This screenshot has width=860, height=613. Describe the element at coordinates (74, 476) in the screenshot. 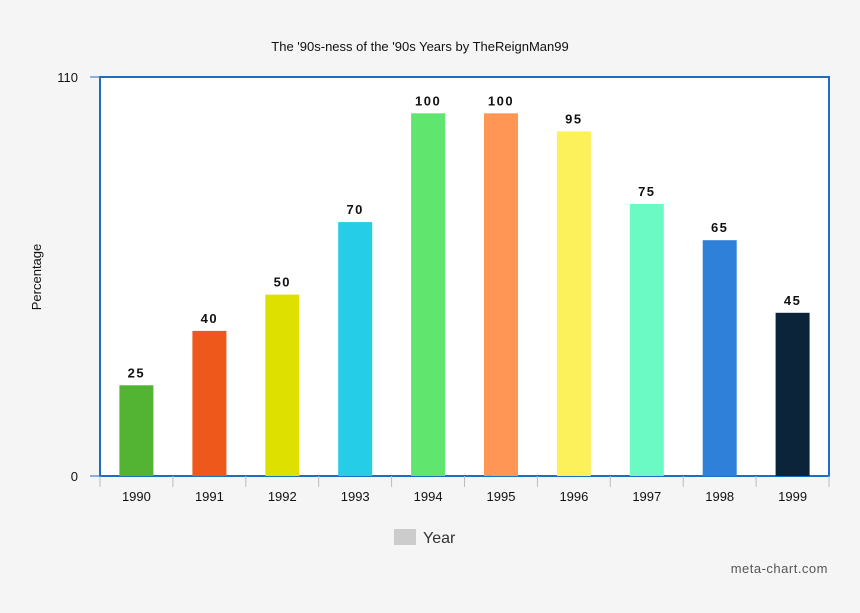

I see `y-tick-label-0: 0` at that location.